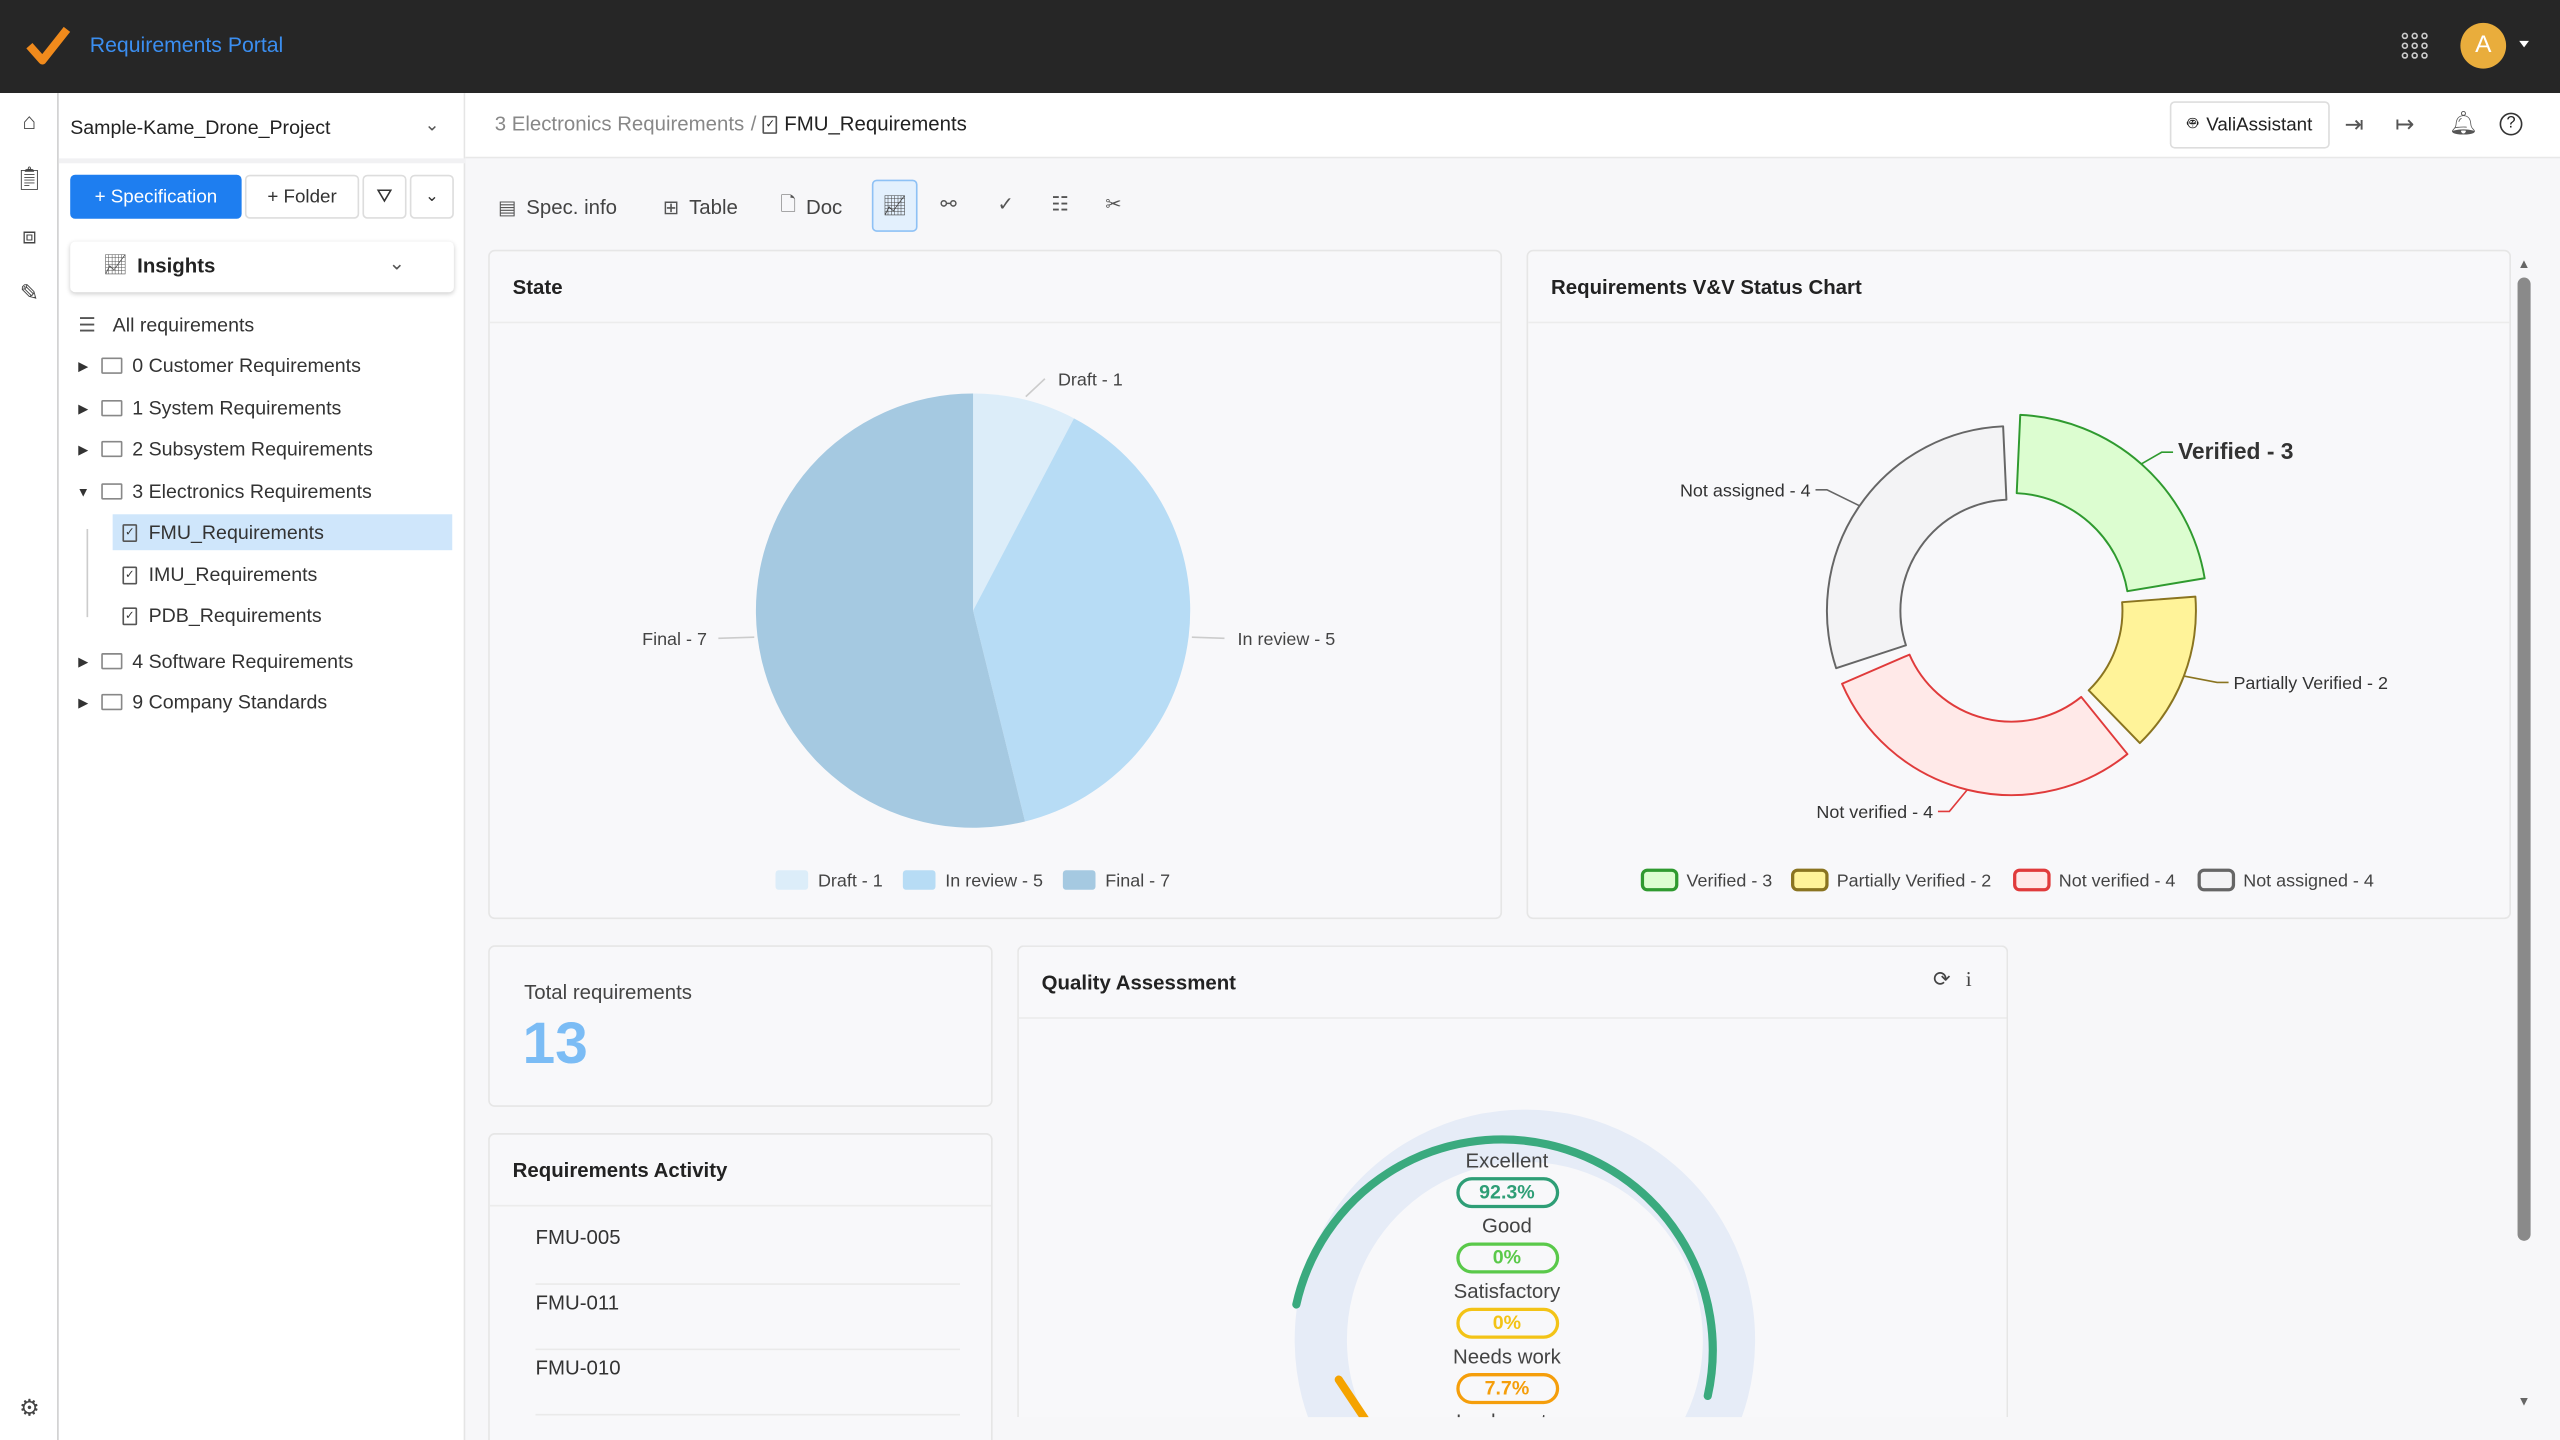  Describe the element at coordinates (894, 205) in the screenshot. I see `tab-insights-chart-icon: 📈︎` at that location.